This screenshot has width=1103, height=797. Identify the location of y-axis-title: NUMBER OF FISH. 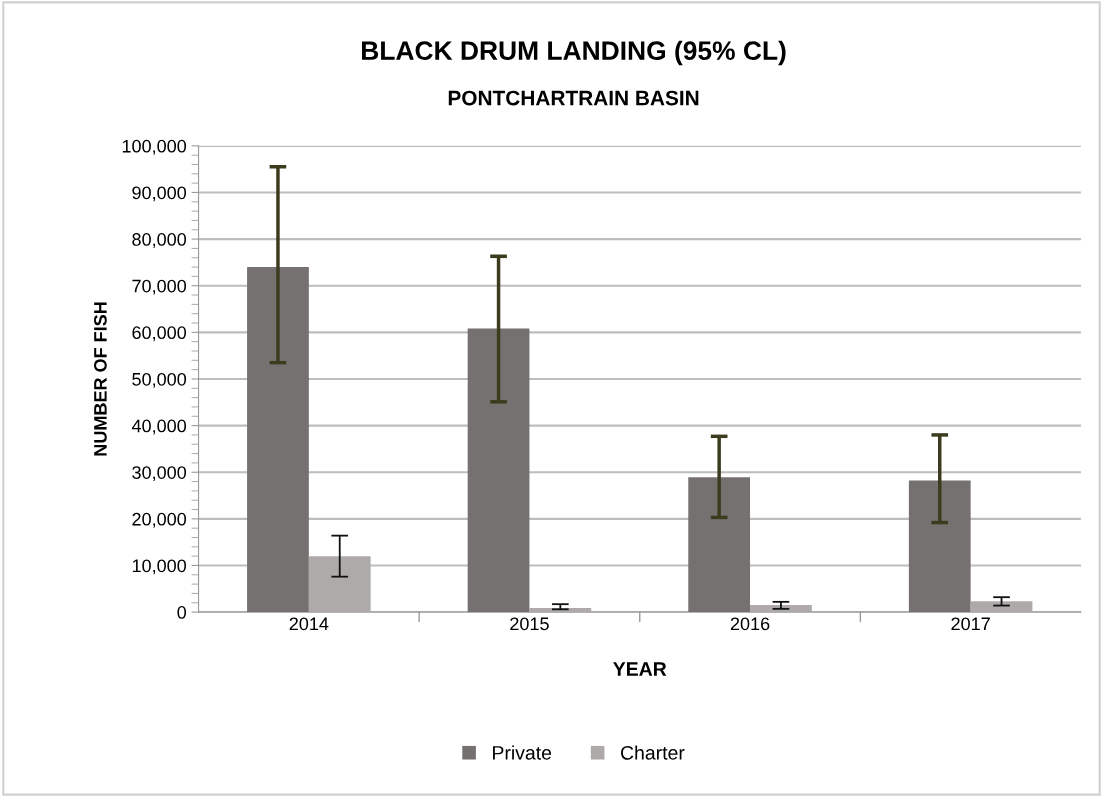
(100, 379).